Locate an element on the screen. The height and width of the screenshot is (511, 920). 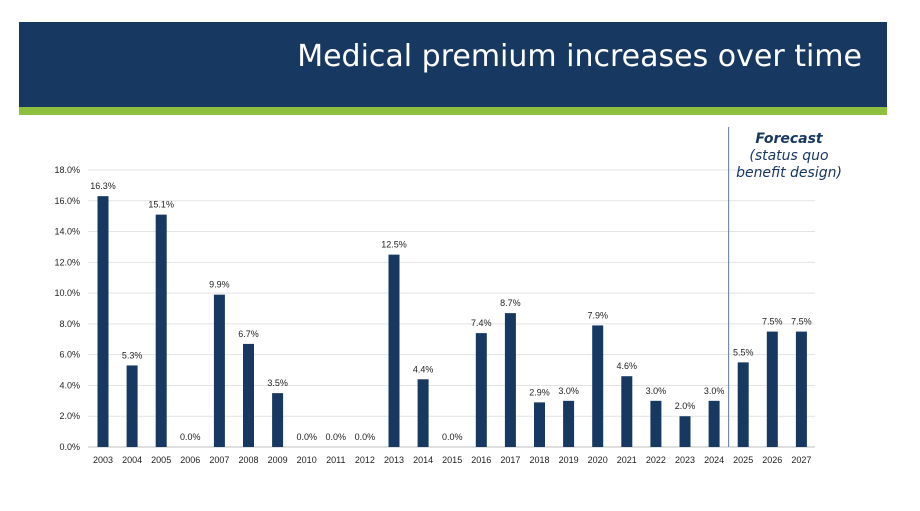
data-label: 2.9% is located at coordinates (539, 392).